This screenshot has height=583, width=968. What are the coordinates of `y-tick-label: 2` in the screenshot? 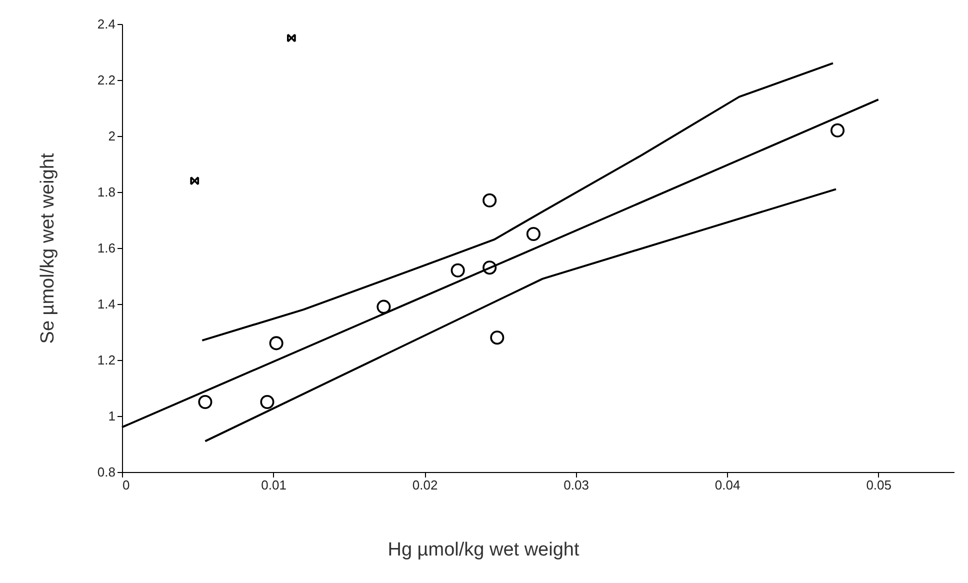 It's located at (112, 136).